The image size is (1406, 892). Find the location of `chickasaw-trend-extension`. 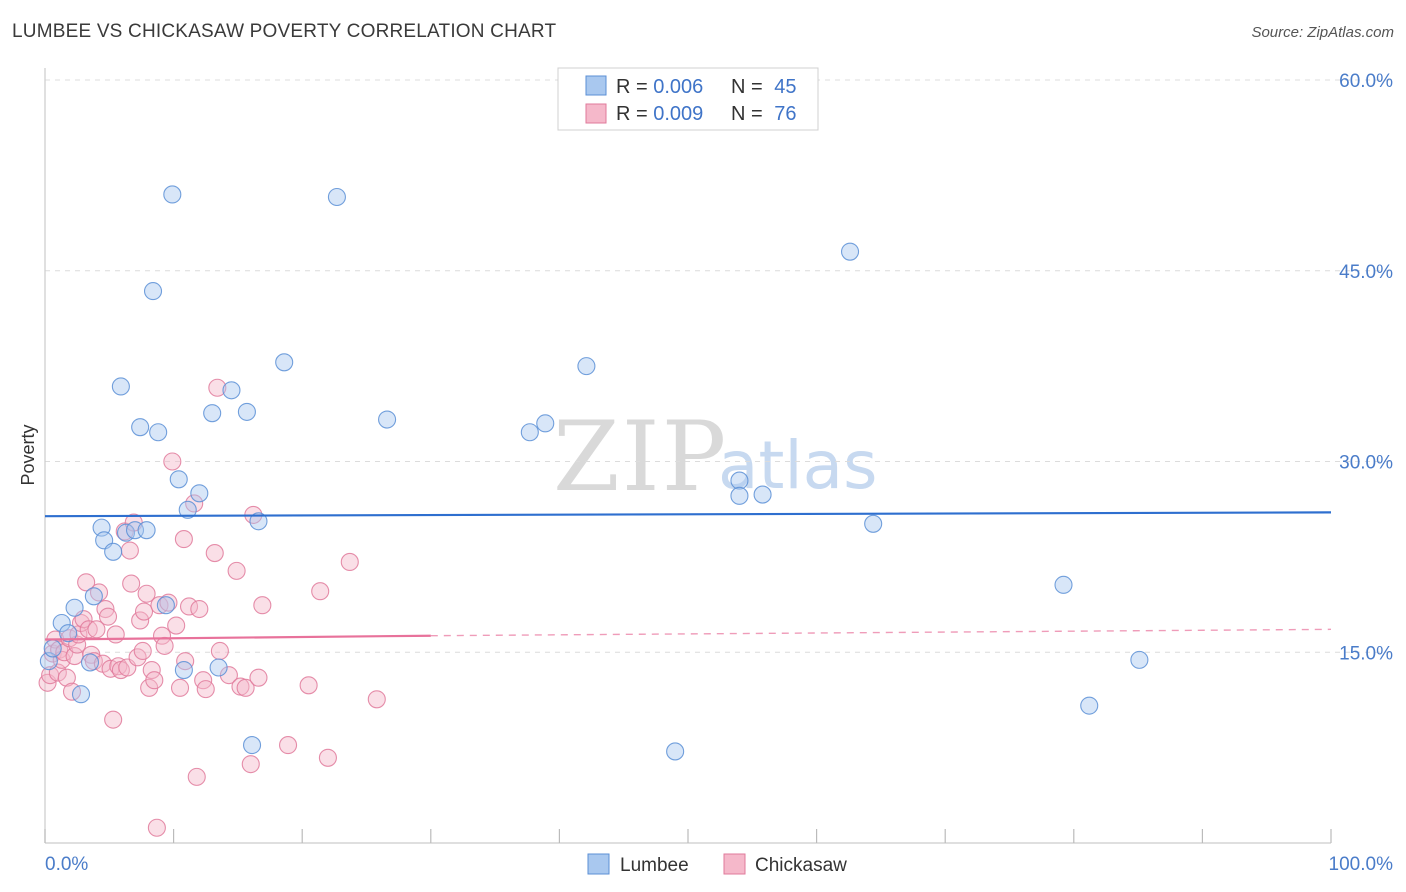

chickasaw-trend-extension is located at coordinates (881, 632).